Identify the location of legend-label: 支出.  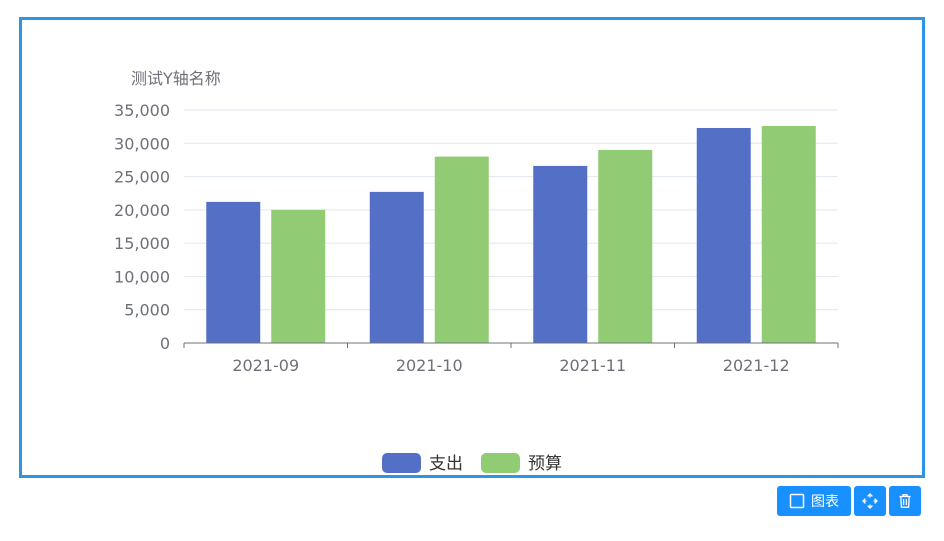
(446, 464).